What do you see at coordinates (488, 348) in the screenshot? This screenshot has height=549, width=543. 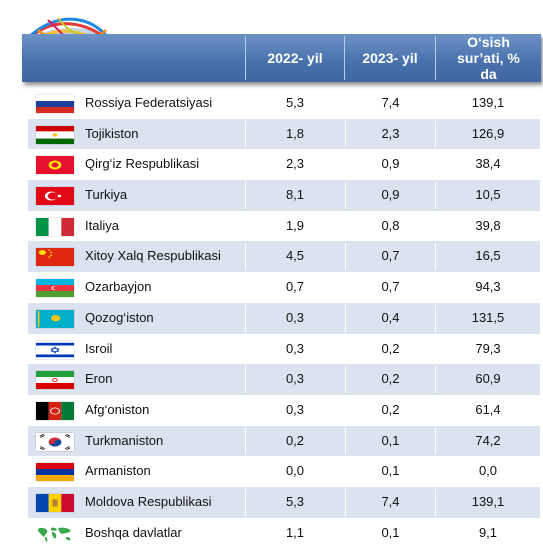 I see `growth-rate: 79,3` at bounding box center [488, 348].